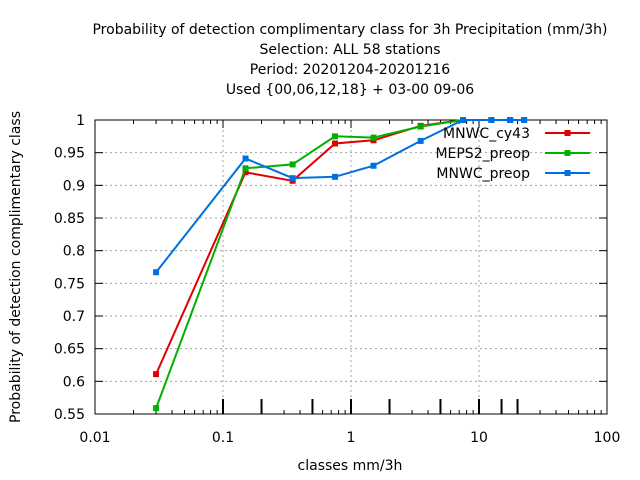 The width and height of the screenshot is (640, 480). I want to click on title-line-4: Used {00,06,12,18} + 03-00 09-06, so click(350, 90).